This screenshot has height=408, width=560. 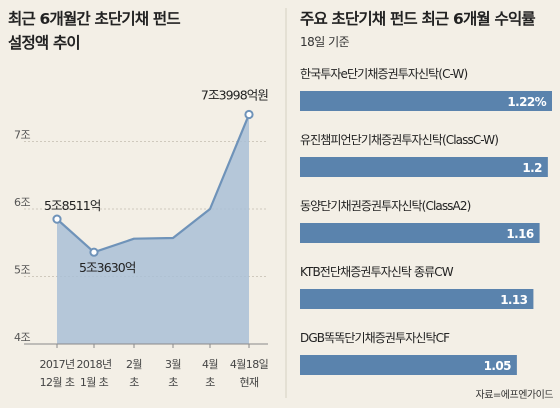 I want to click on x-tick-label: 2월, so click(x=134, y=364).